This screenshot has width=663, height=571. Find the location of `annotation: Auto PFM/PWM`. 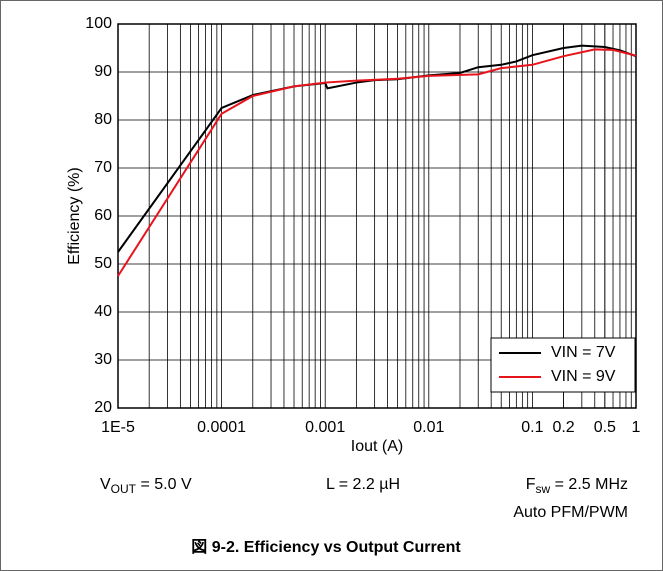

annotation: Auto PFM/PWM is located at coordinates (570, 512).